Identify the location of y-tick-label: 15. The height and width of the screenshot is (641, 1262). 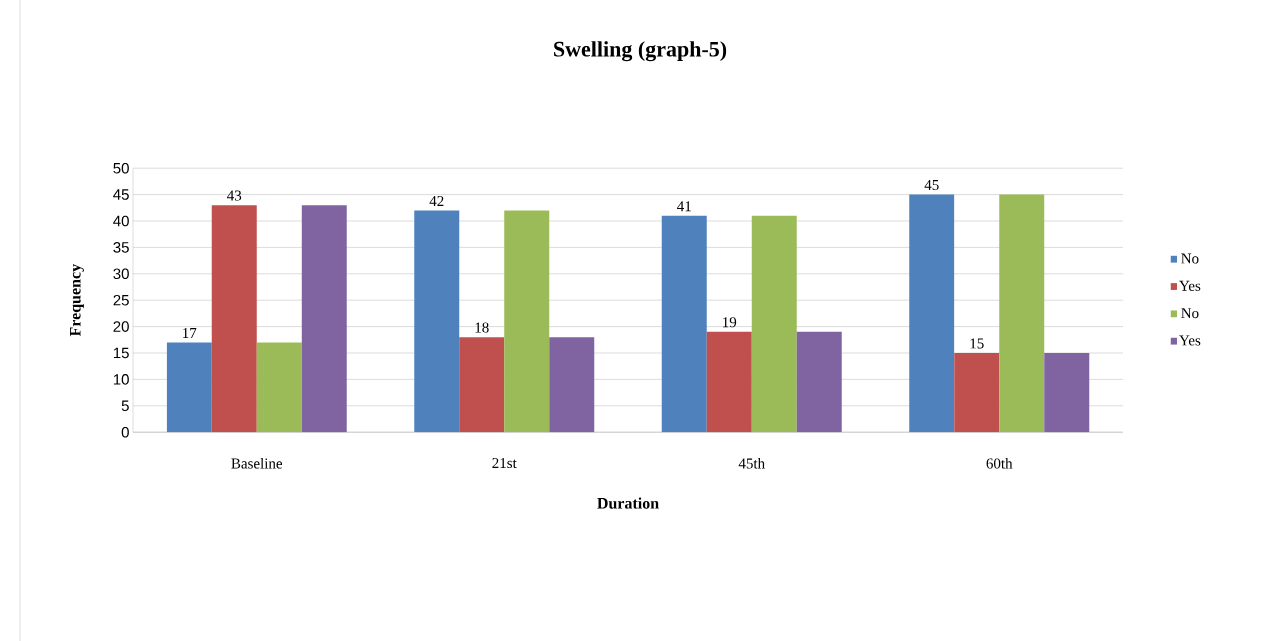
(121, 353).